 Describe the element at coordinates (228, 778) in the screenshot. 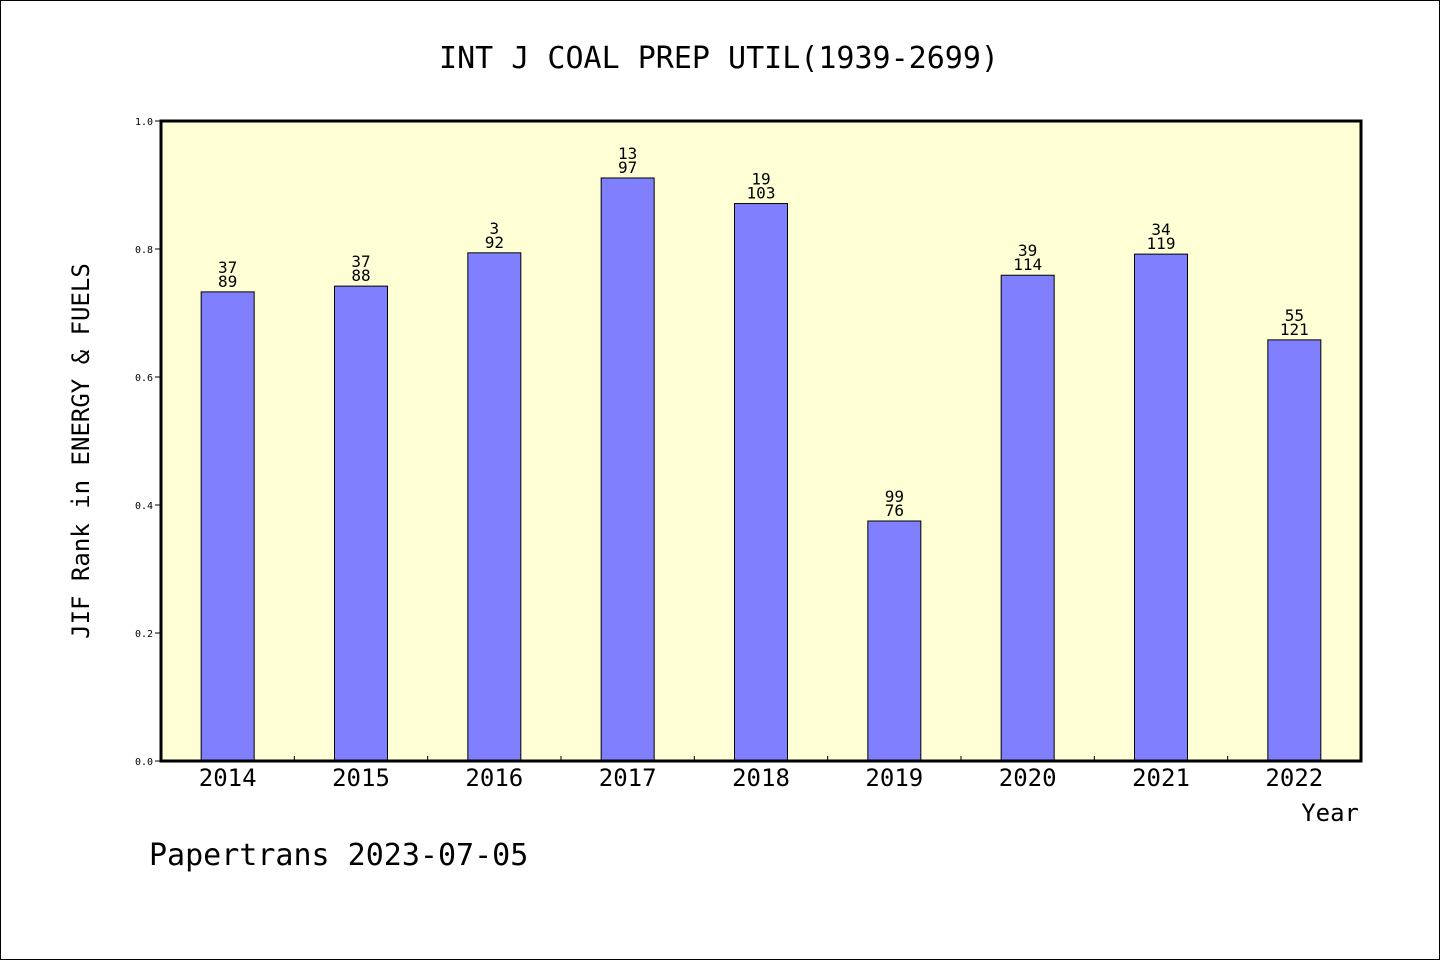

I see `x-tick-label: 2014` at that location.